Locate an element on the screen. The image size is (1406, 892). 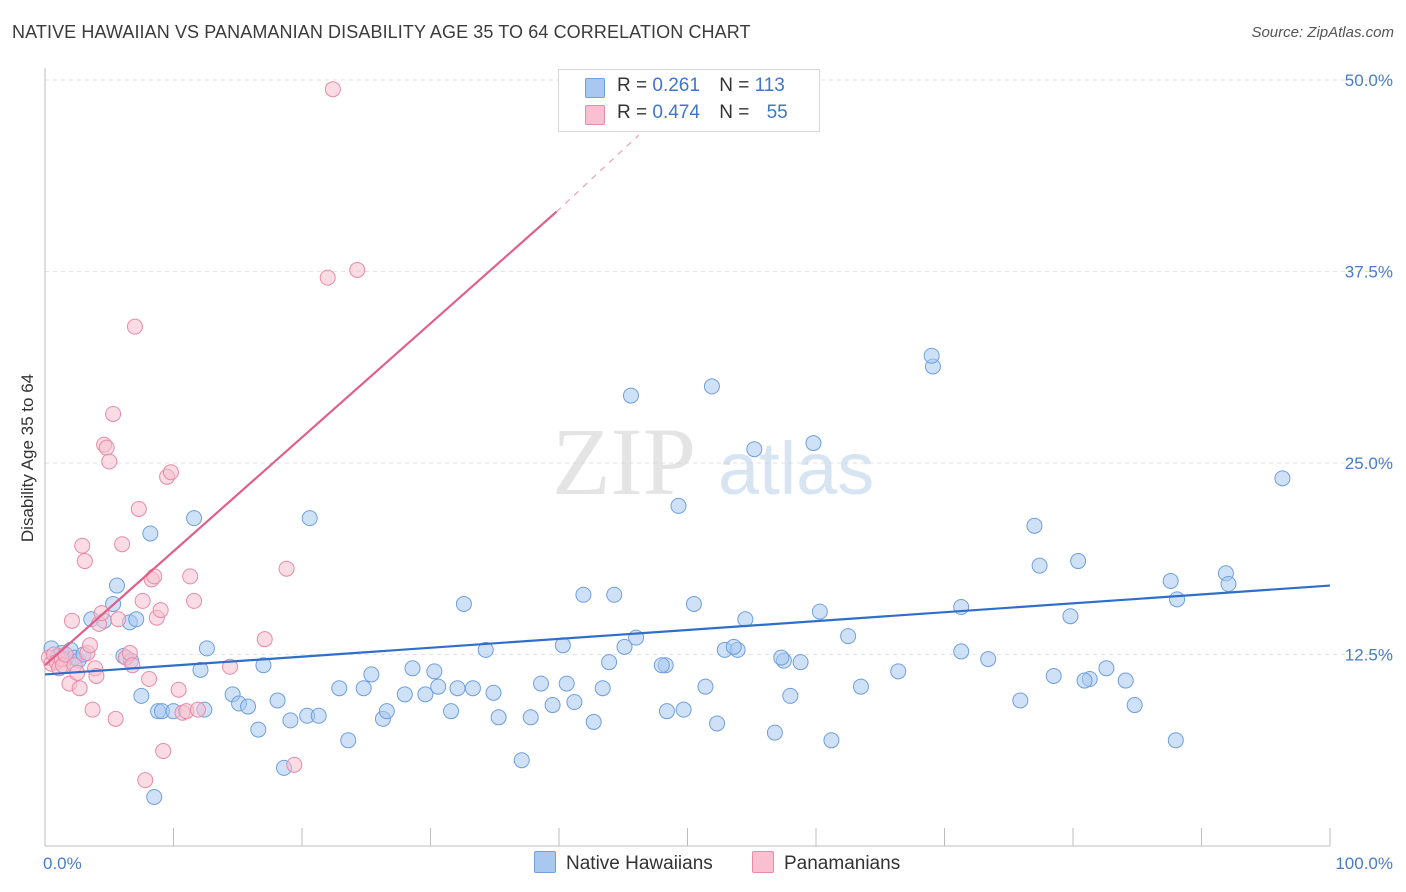
legend-r-value: 0.261 is located at coordinates (676, 85).